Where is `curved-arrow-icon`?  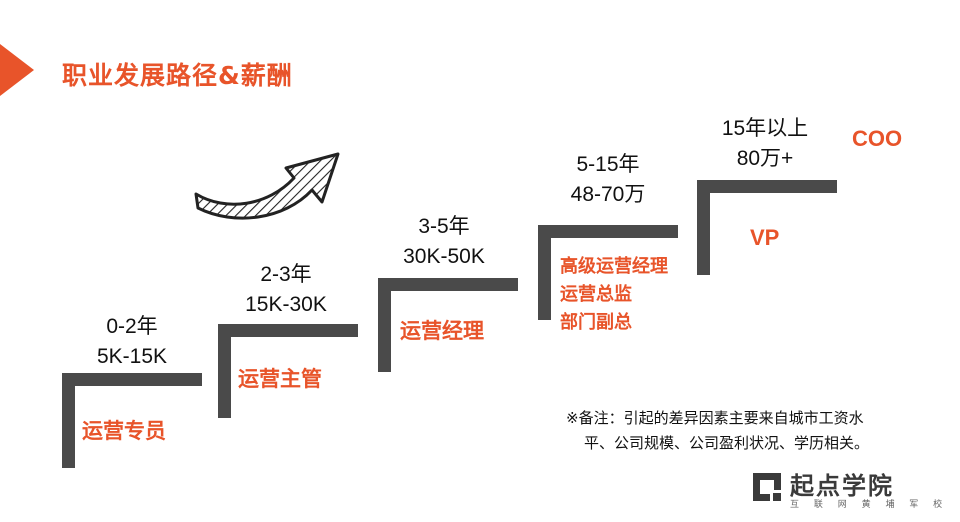 curved-arrow-icon is located at coordinates (267, 186).